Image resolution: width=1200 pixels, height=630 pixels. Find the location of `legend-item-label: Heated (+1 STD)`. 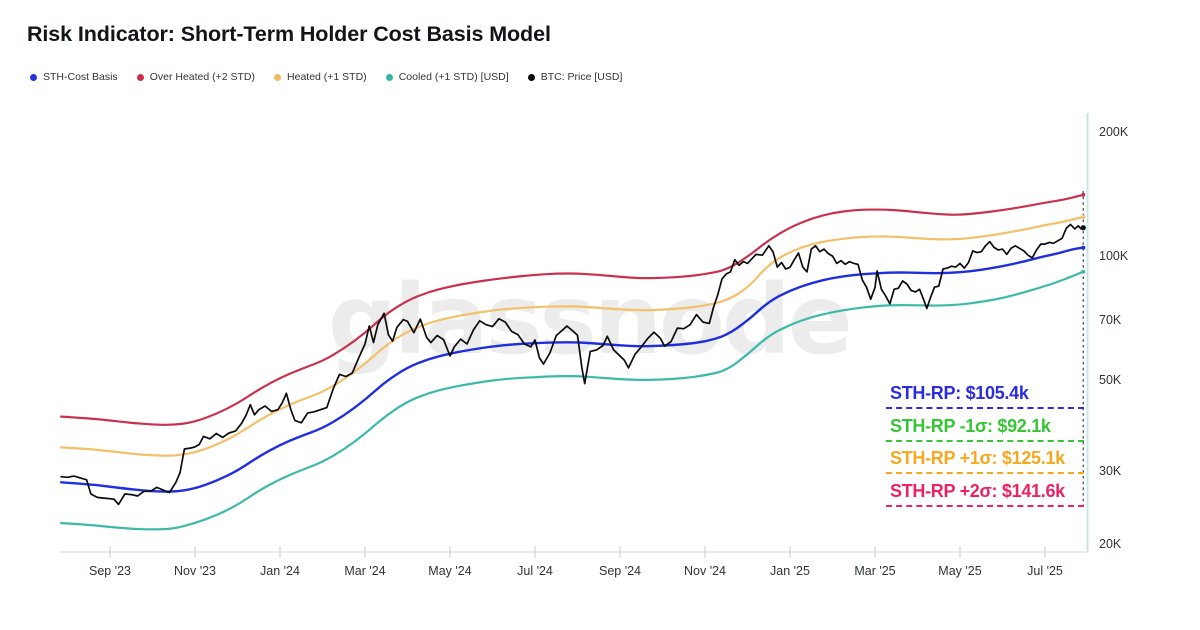

legend-item-label: Heated (+1 STD) is located at coordinates (327, 77).